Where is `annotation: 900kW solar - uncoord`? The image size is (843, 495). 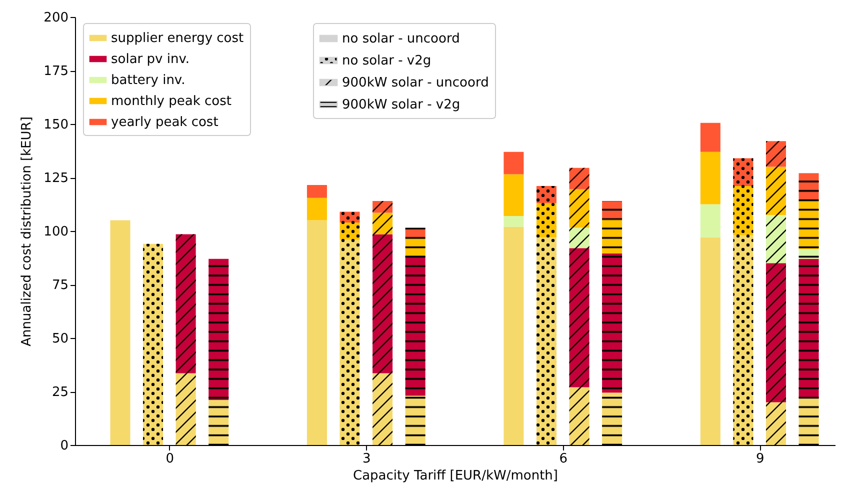
annotation: 900kW solar - uncoord is located at coordinates (415, 83).